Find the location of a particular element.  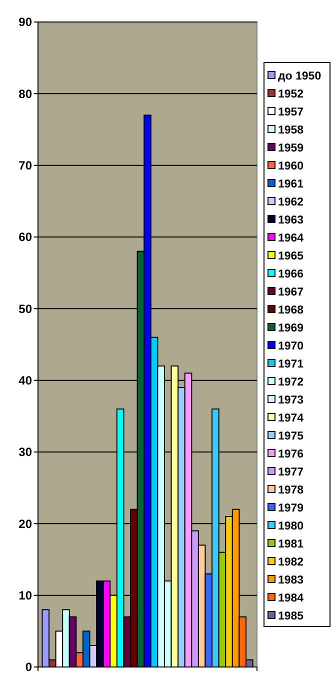

y-tick-label: 60 is located at coordinates (25, 237).